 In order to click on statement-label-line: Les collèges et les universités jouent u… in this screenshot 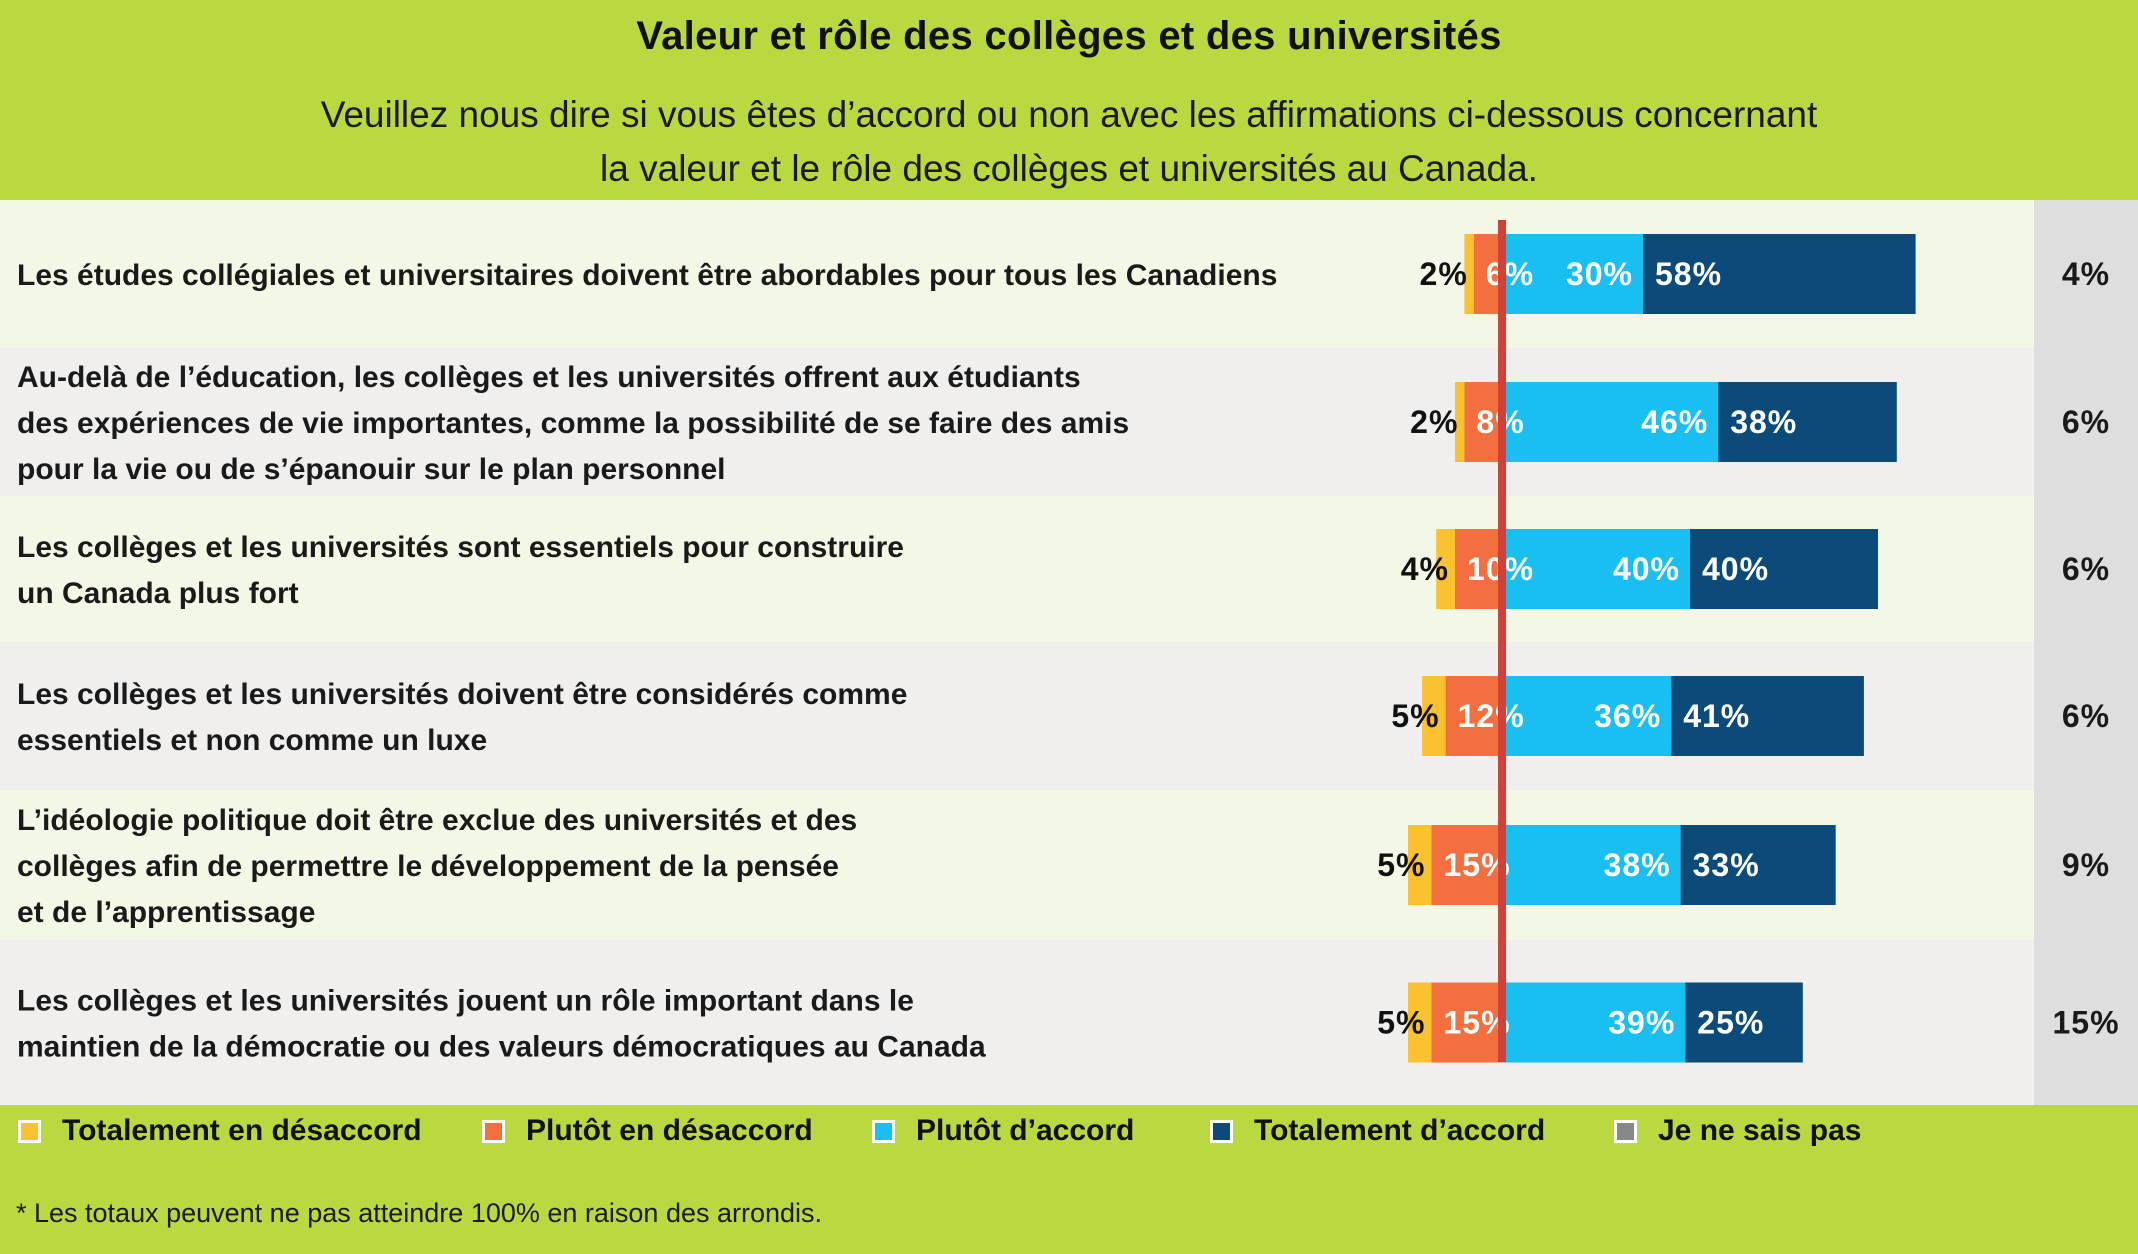, I will do `click(465, 1000)`.